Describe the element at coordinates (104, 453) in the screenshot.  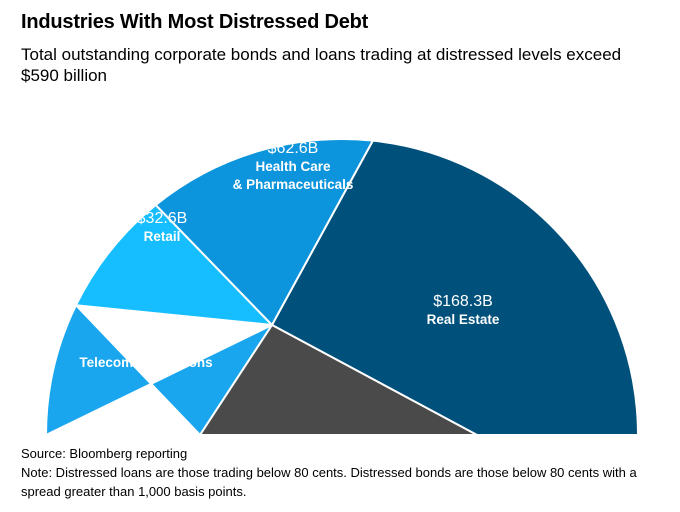
I see `source-note: Source: Bloomberg reporting` at that location.